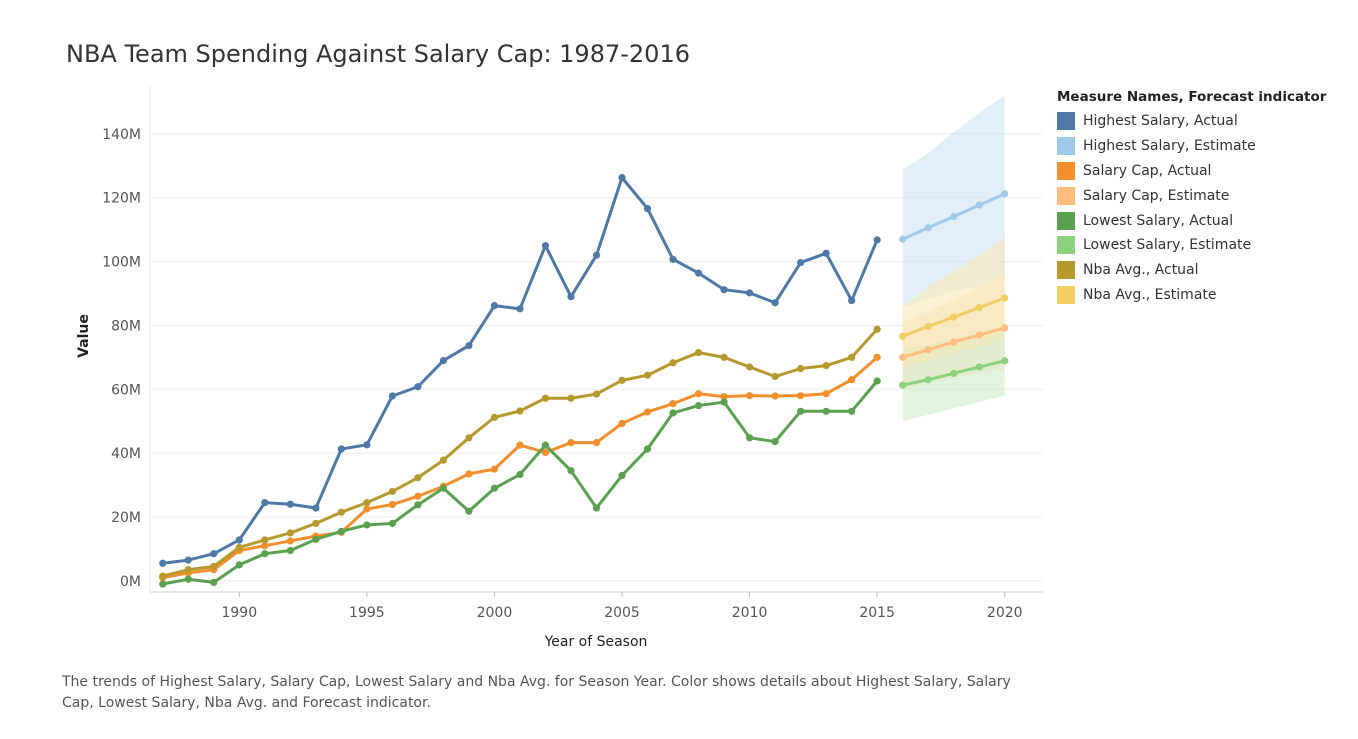  What do you see at coordinates (239, 613) in the screenshot?
I see `x-tick-label: 1990` at bounding box center [239, 613].